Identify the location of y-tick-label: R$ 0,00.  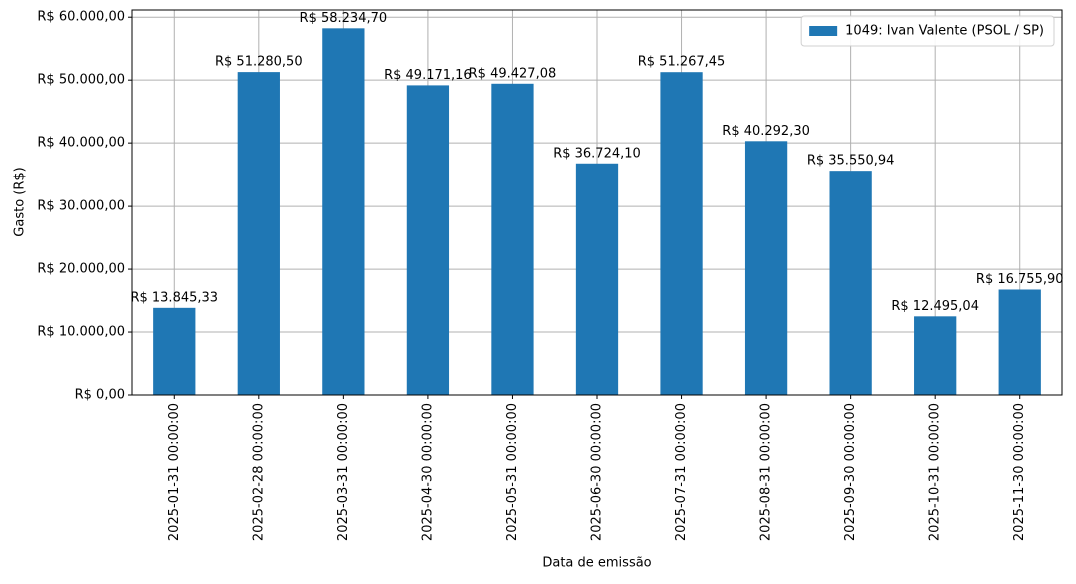
(100, 395).